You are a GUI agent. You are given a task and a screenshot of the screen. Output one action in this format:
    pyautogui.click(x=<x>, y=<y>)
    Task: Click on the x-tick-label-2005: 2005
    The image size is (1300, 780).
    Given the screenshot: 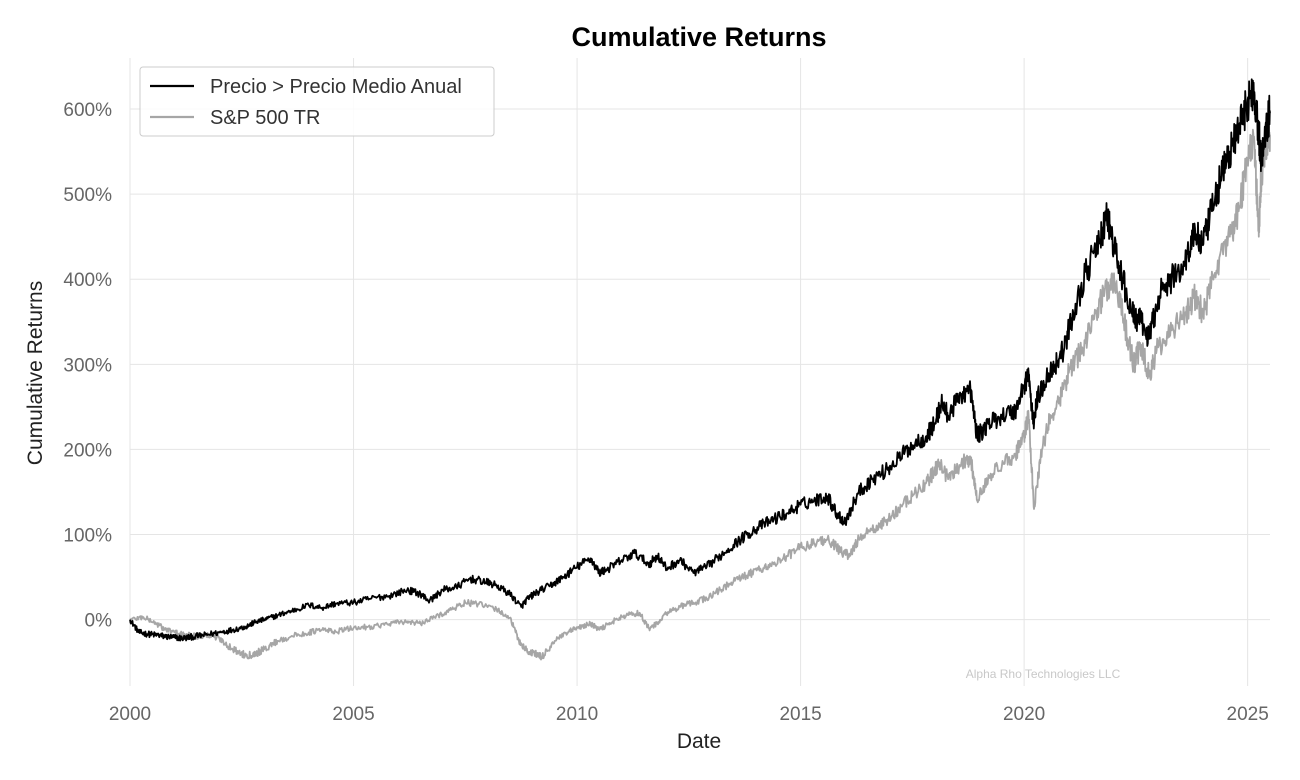 What is the action you would take?
    pyautogui.click(x=353, y=714)
    